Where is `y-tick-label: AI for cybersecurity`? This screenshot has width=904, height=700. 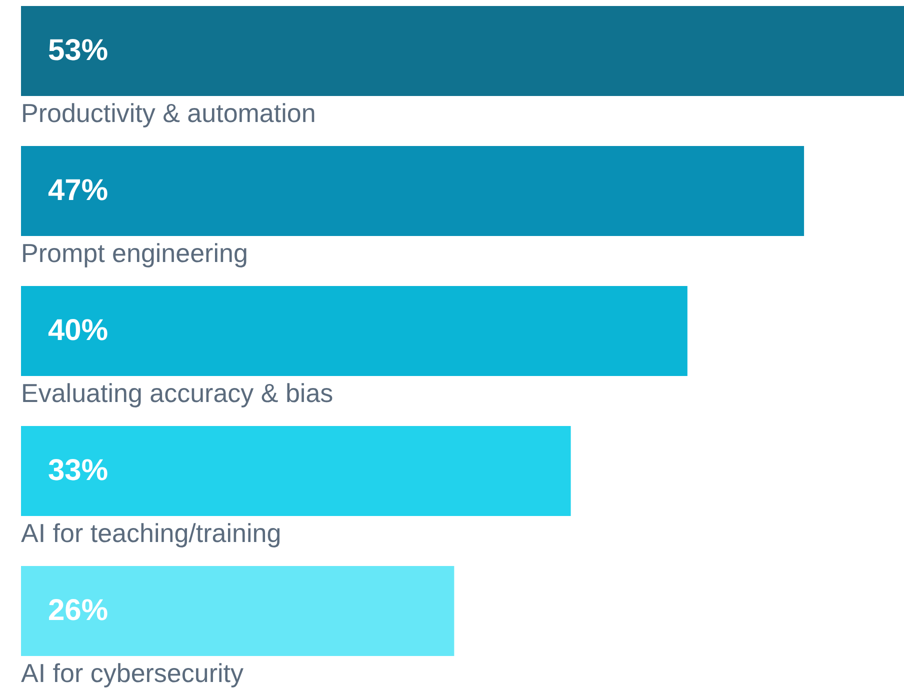
y-tick-label: AI for cybersecurity is located at coordinates (132, 673).